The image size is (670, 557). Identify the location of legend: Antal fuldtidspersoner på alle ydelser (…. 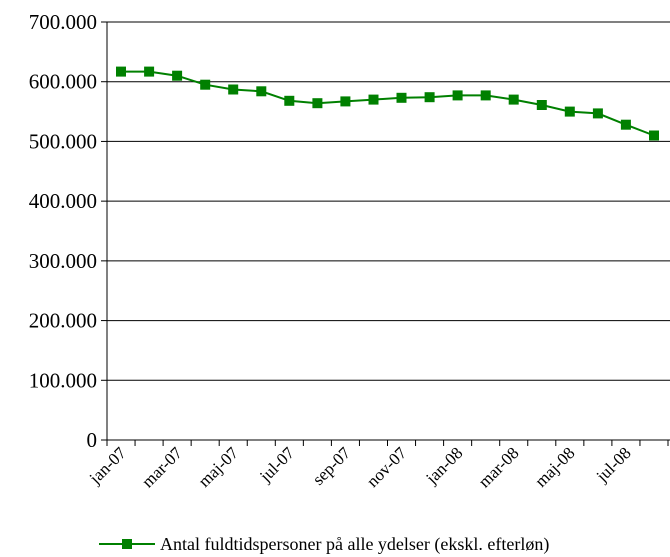
(324, 544).